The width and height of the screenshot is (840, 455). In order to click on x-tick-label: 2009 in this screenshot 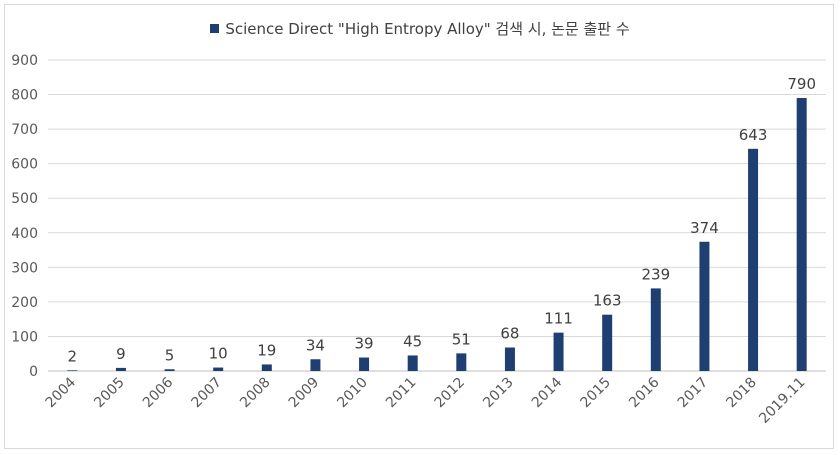, I will do `click(304, 393)`.